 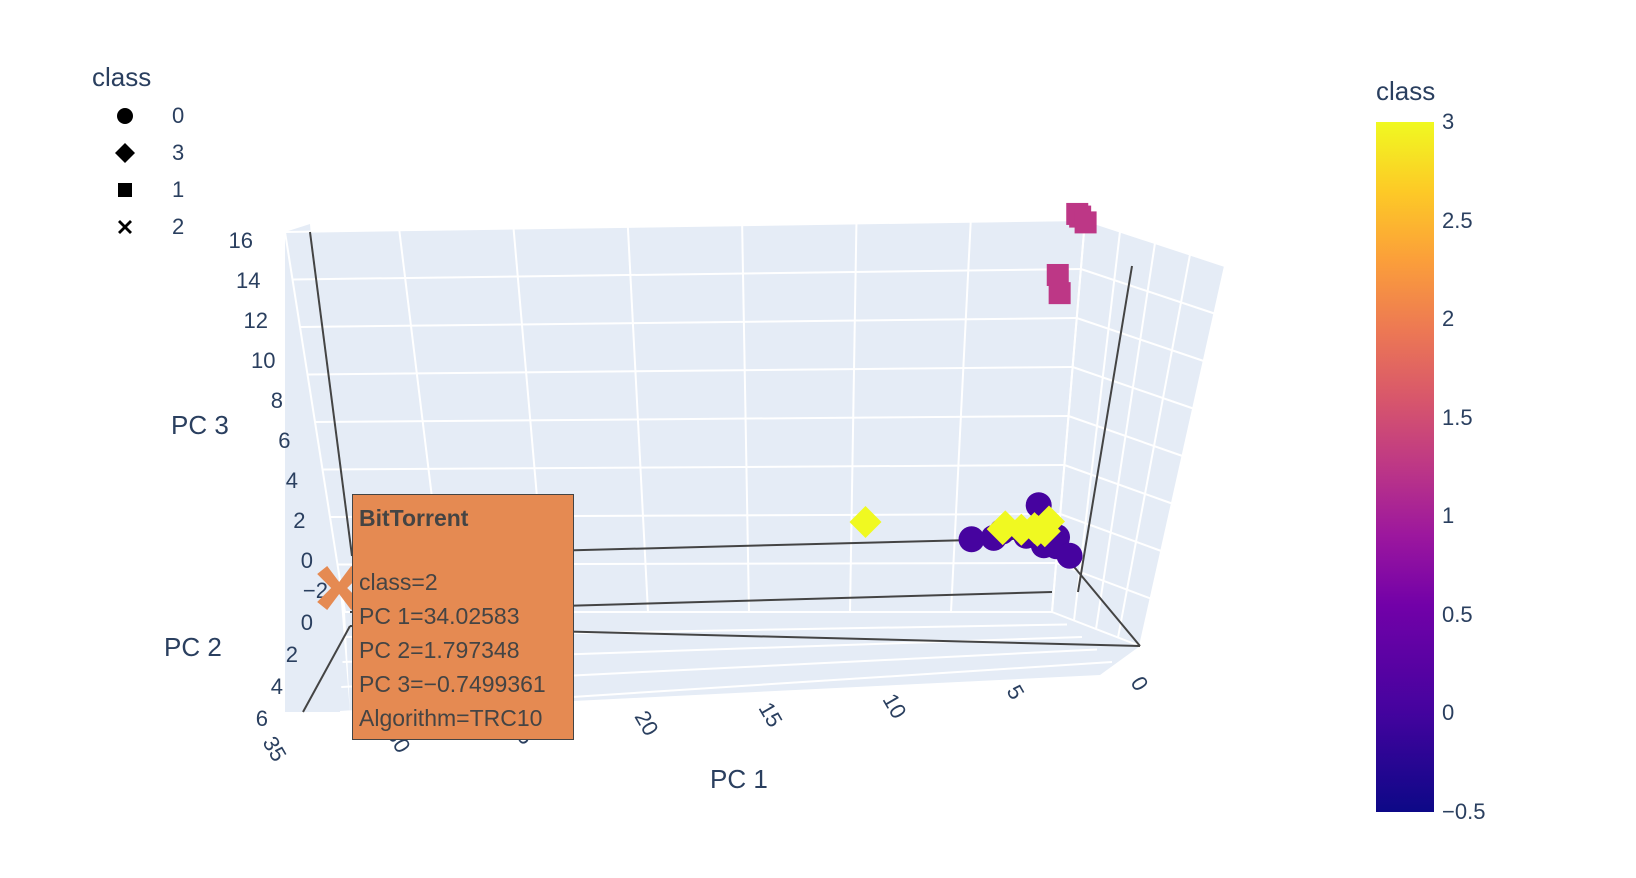 I want to click on legend-item-3: 3, so click(x=138, y=152).